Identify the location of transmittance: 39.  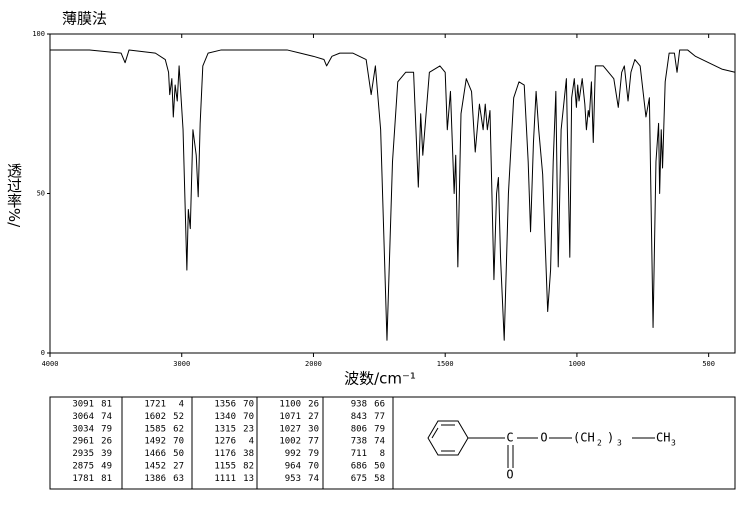
(106, 454).